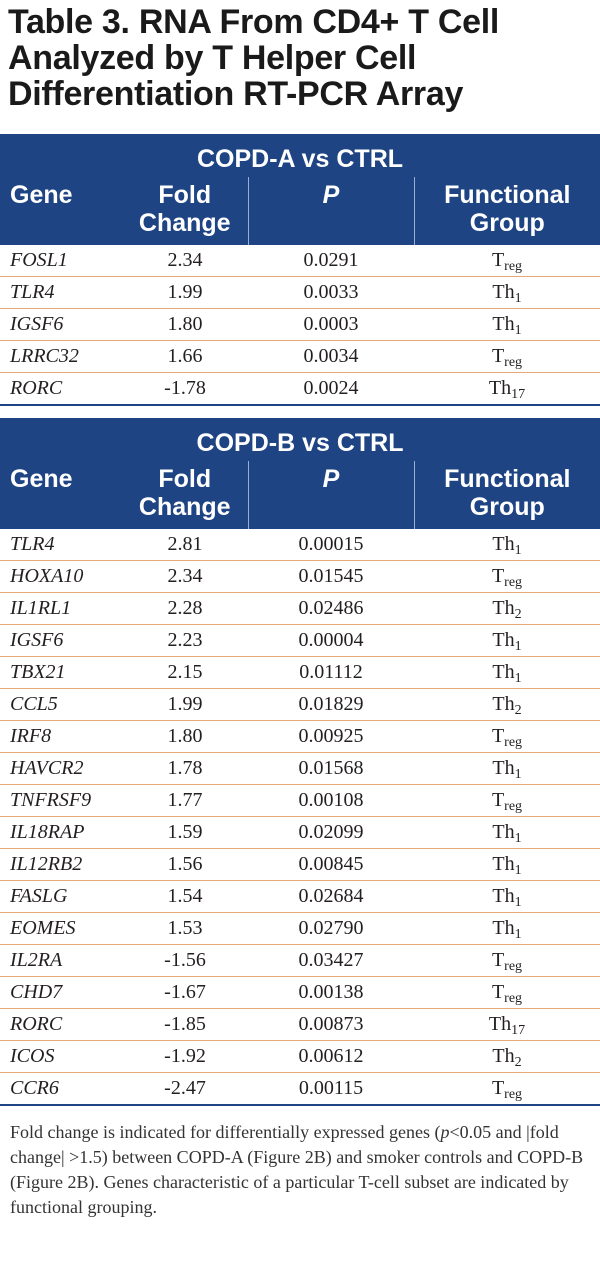 The height and width of the screenshot is (1282, 600). What do you see at coordinates (185, 545) in the screenshot?
I see `fold-change-cell: 2.81` at bounding box center [185, 545].